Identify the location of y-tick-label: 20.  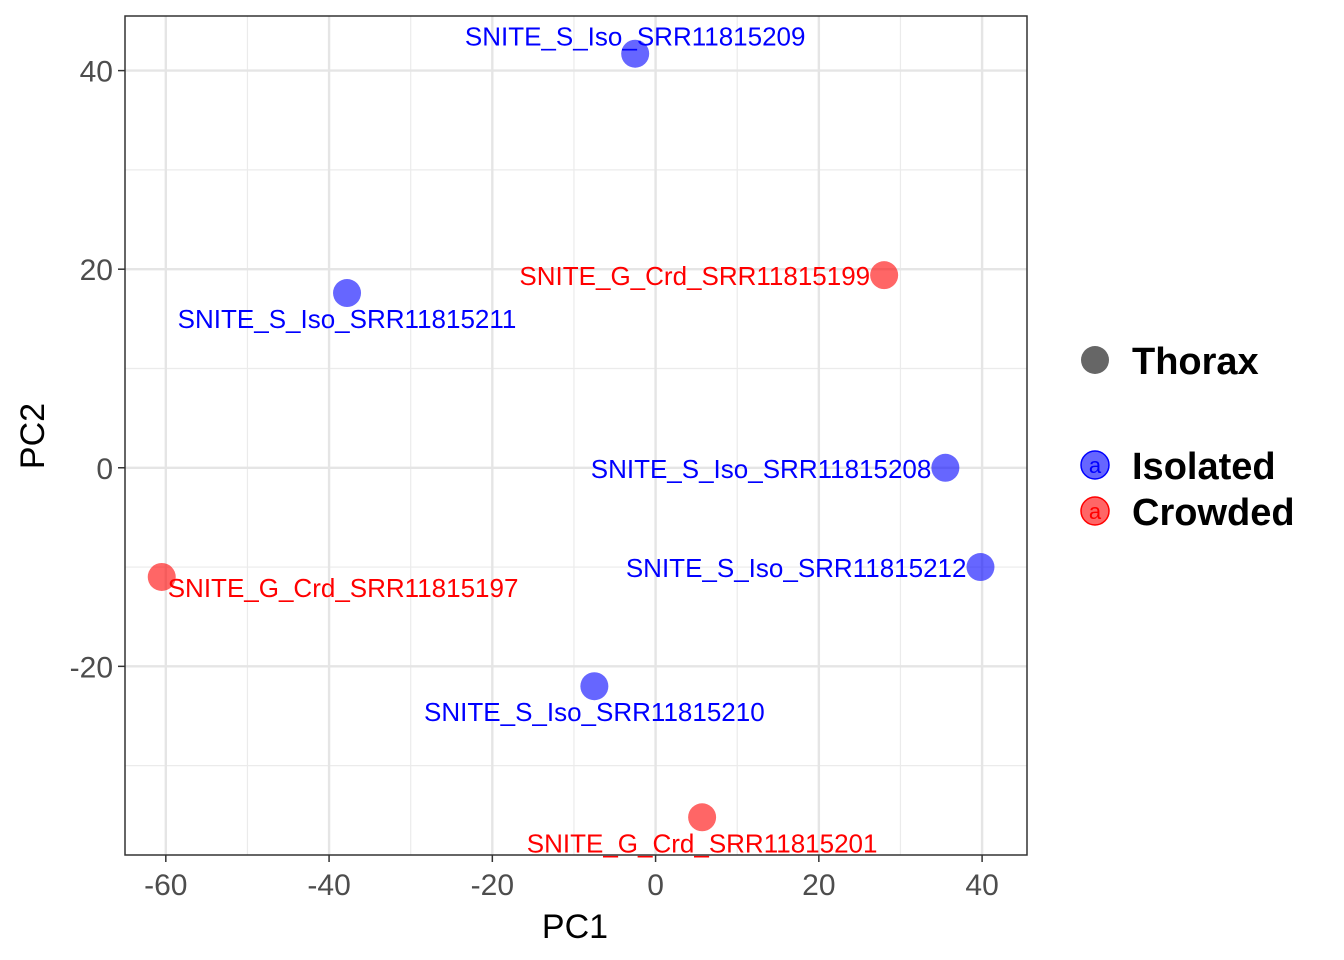
(96, 270).